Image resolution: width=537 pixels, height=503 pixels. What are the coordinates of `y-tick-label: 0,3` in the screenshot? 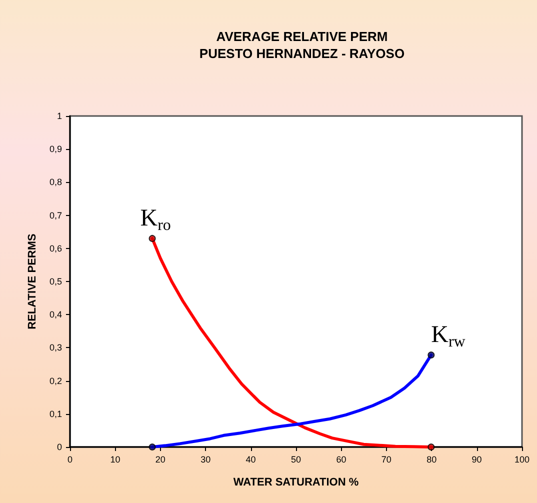 It's located at (55, 347).